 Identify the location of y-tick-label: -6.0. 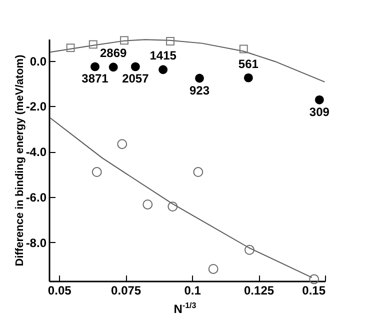
(36, 197).